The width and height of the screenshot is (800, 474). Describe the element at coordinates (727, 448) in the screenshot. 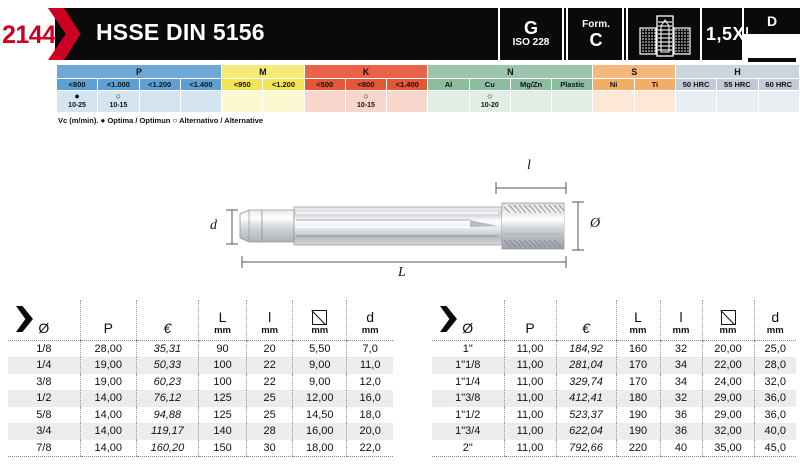

I see `cell-square: 35,00` at that location.